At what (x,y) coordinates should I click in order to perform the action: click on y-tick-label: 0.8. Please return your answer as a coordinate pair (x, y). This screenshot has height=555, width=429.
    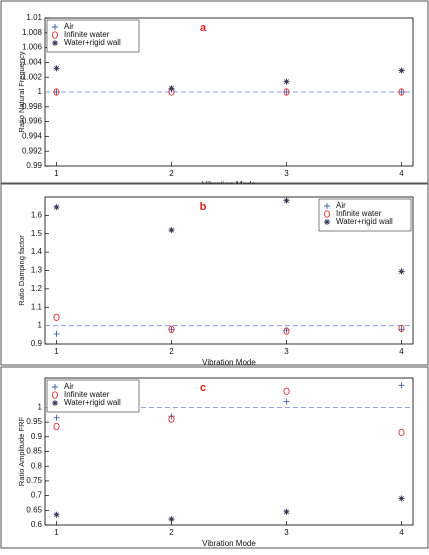
    Looking at the image, I should click on (37, 465).